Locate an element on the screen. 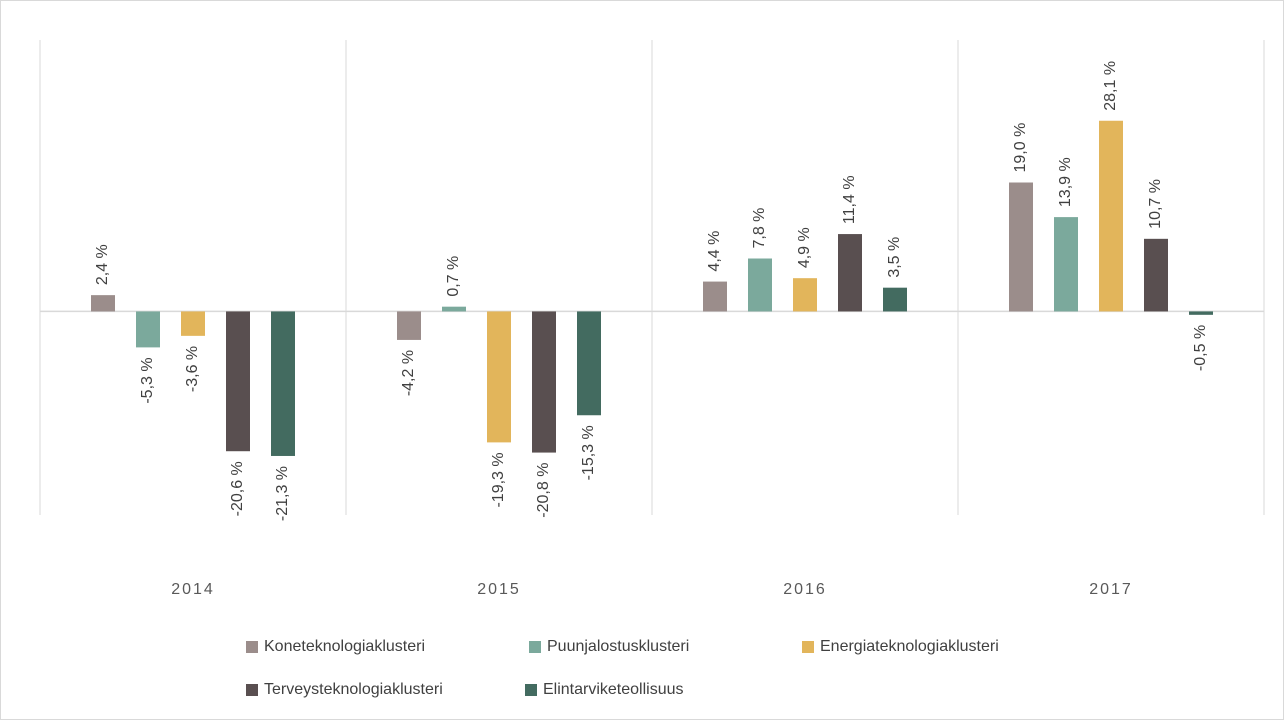  legend-label: Terveysteknologiaklusteri is located at coordinates (353, 689).